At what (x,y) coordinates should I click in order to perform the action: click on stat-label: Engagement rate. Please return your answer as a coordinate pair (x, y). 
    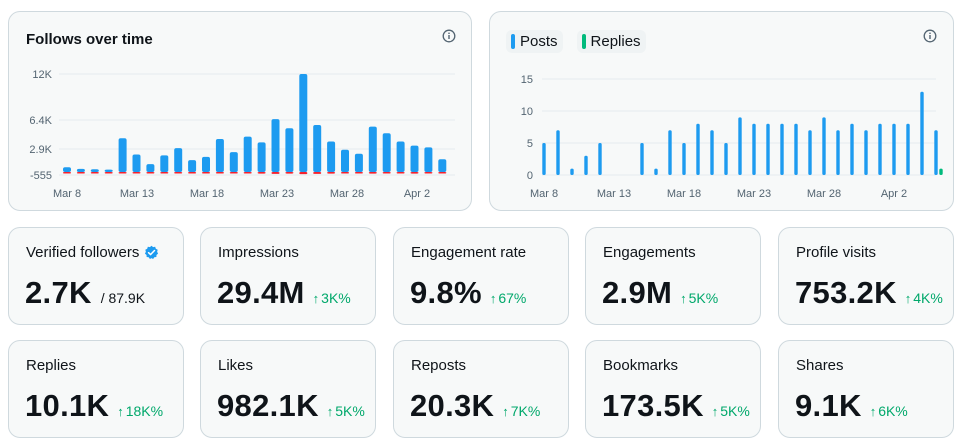
    Looking at the image, I should click on (469, 252).